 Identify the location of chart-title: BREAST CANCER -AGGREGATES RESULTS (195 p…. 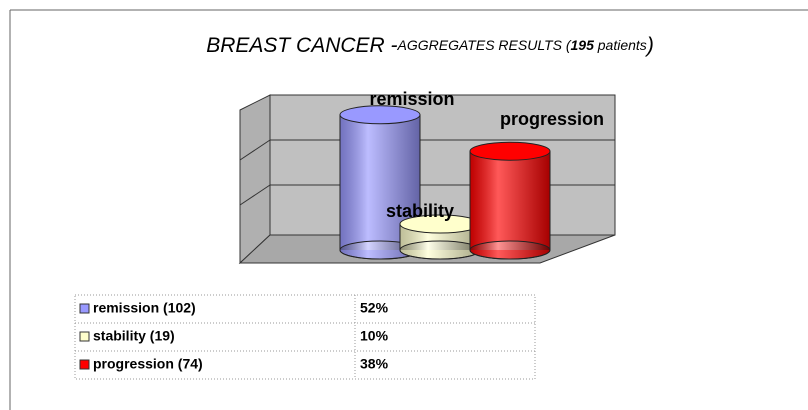
(430, 45).